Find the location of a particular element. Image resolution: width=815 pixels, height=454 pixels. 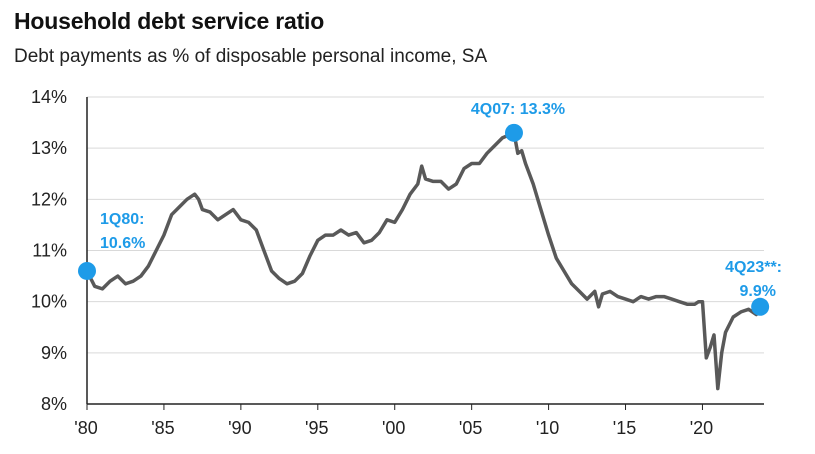

annotation-4q07-label: 4Q07: 13.3% is located at coordinates (518, 109).